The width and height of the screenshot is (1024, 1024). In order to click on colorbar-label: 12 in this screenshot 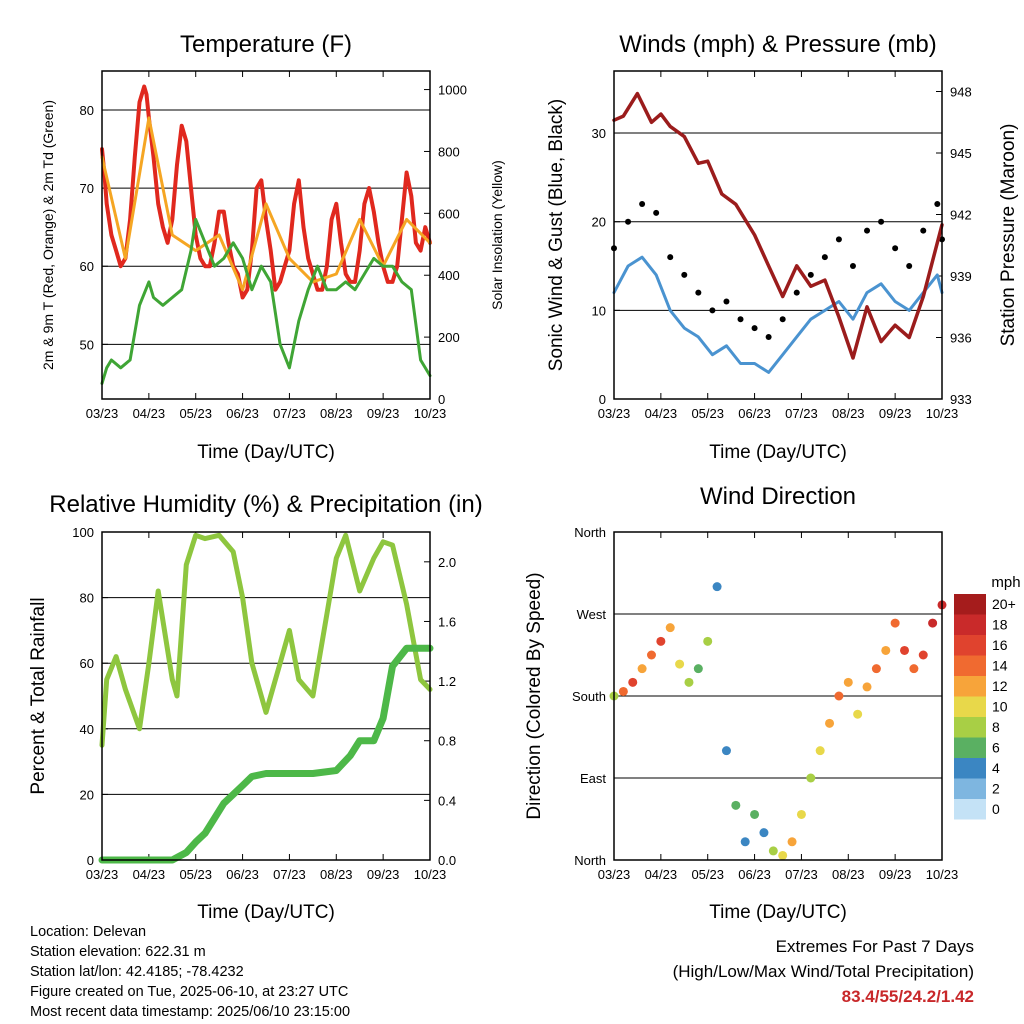, I will do `click(1000, 686)`.